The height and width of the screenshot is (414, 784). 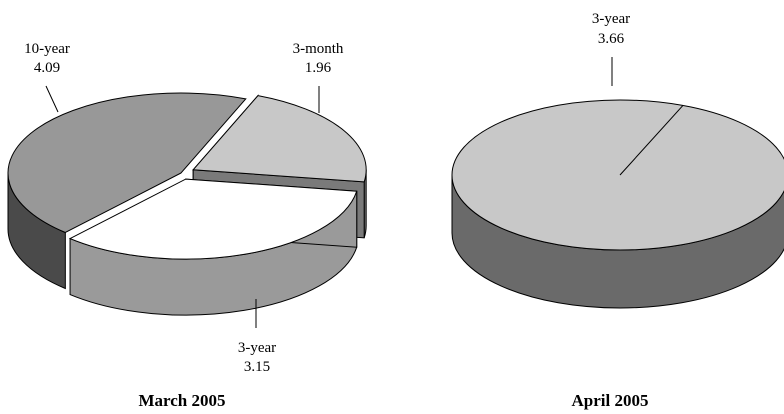 What do you see at coordinates (651, 140) in the screenshot?
I see `april-slice-divider` at bounding box center [651, 140].